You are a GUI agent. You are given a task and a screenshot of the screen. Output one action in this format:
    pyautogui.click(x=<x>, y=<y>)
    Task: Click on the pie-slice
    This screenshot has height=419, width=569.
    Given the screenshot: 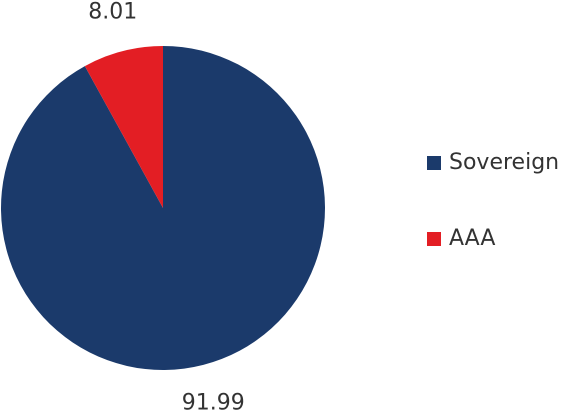 What is the action you would take?
    pyautogui.click(x=123, y=127)
    